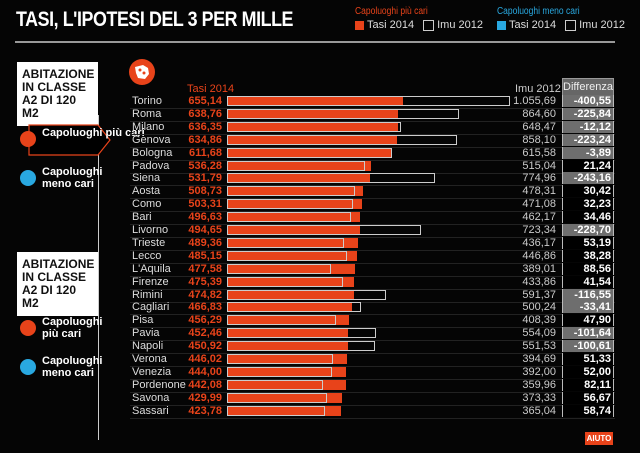  What do you see at coordinates (588, 217) in the screenshot?
I see `differenza-value: 34,46` at bounding box center [588, 217].